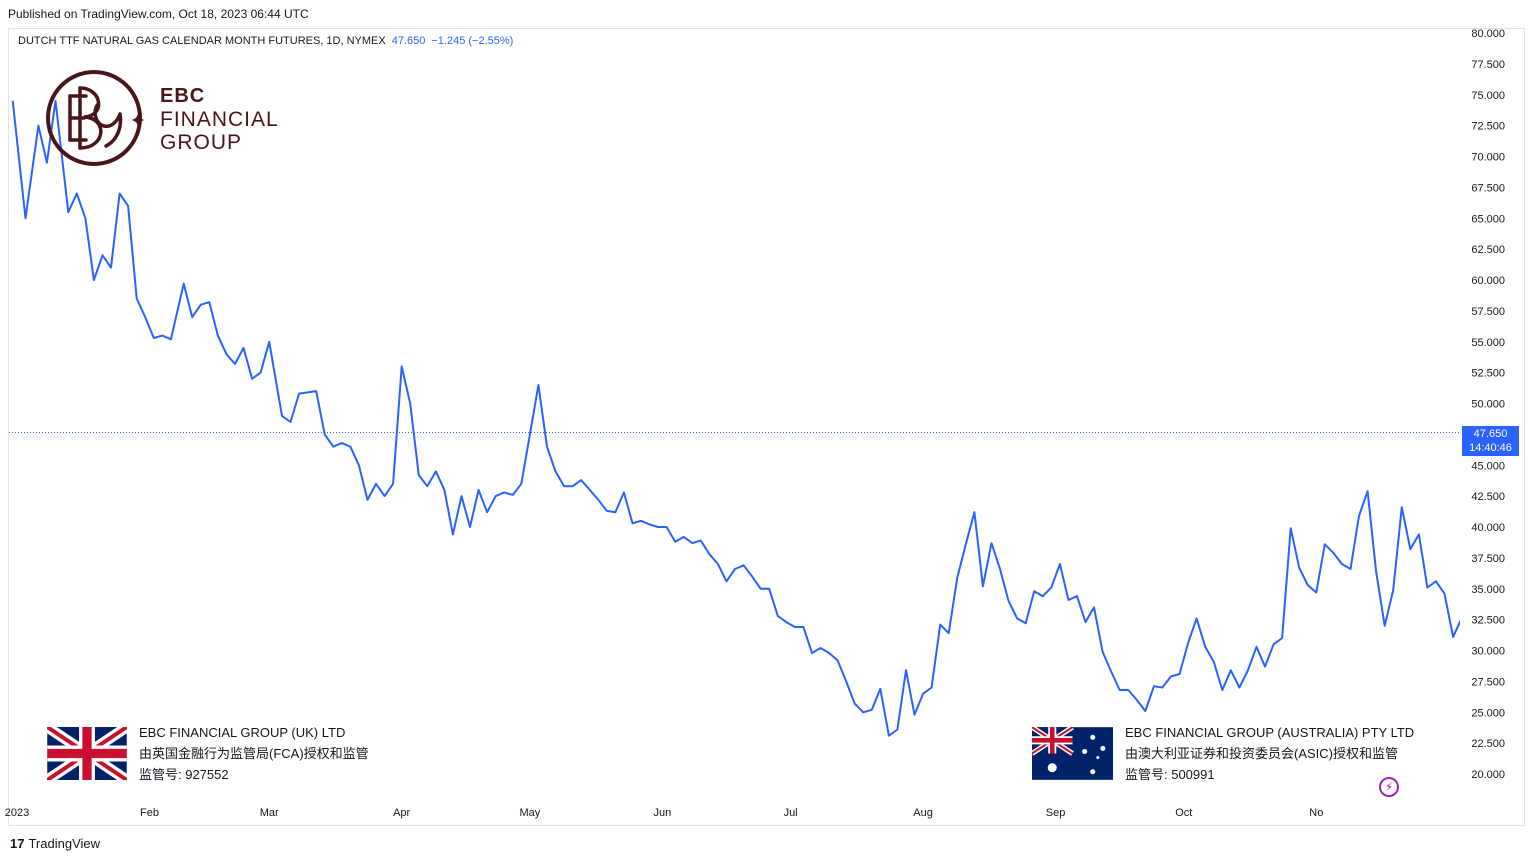 Image resolution: width=1534 pixels, height=862 pixels. Describe the element at coordinates (1488, 466) in the screenshot. I see `y-tick-label: 45.000` at that location.